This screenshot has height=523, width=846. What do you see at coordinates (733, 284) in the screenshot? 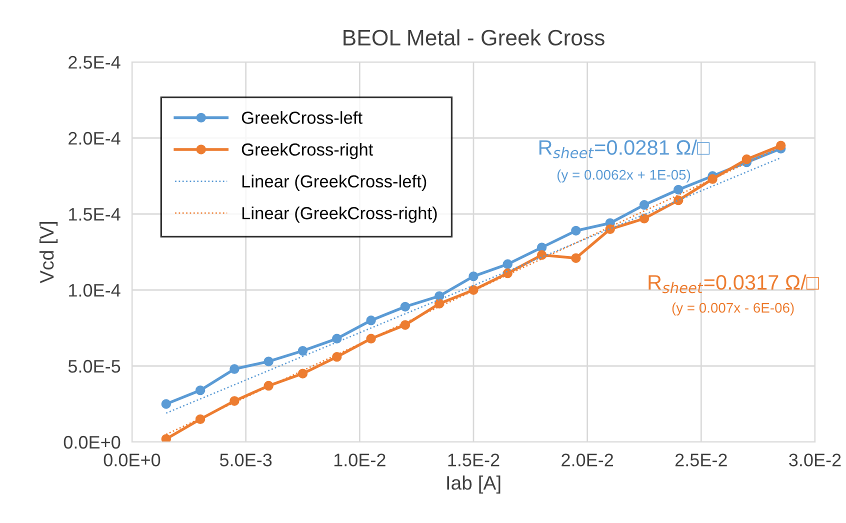
I see `annotation: R$_{sheet}$=0.0317 Ω/□` at bounding box center [733, 284].